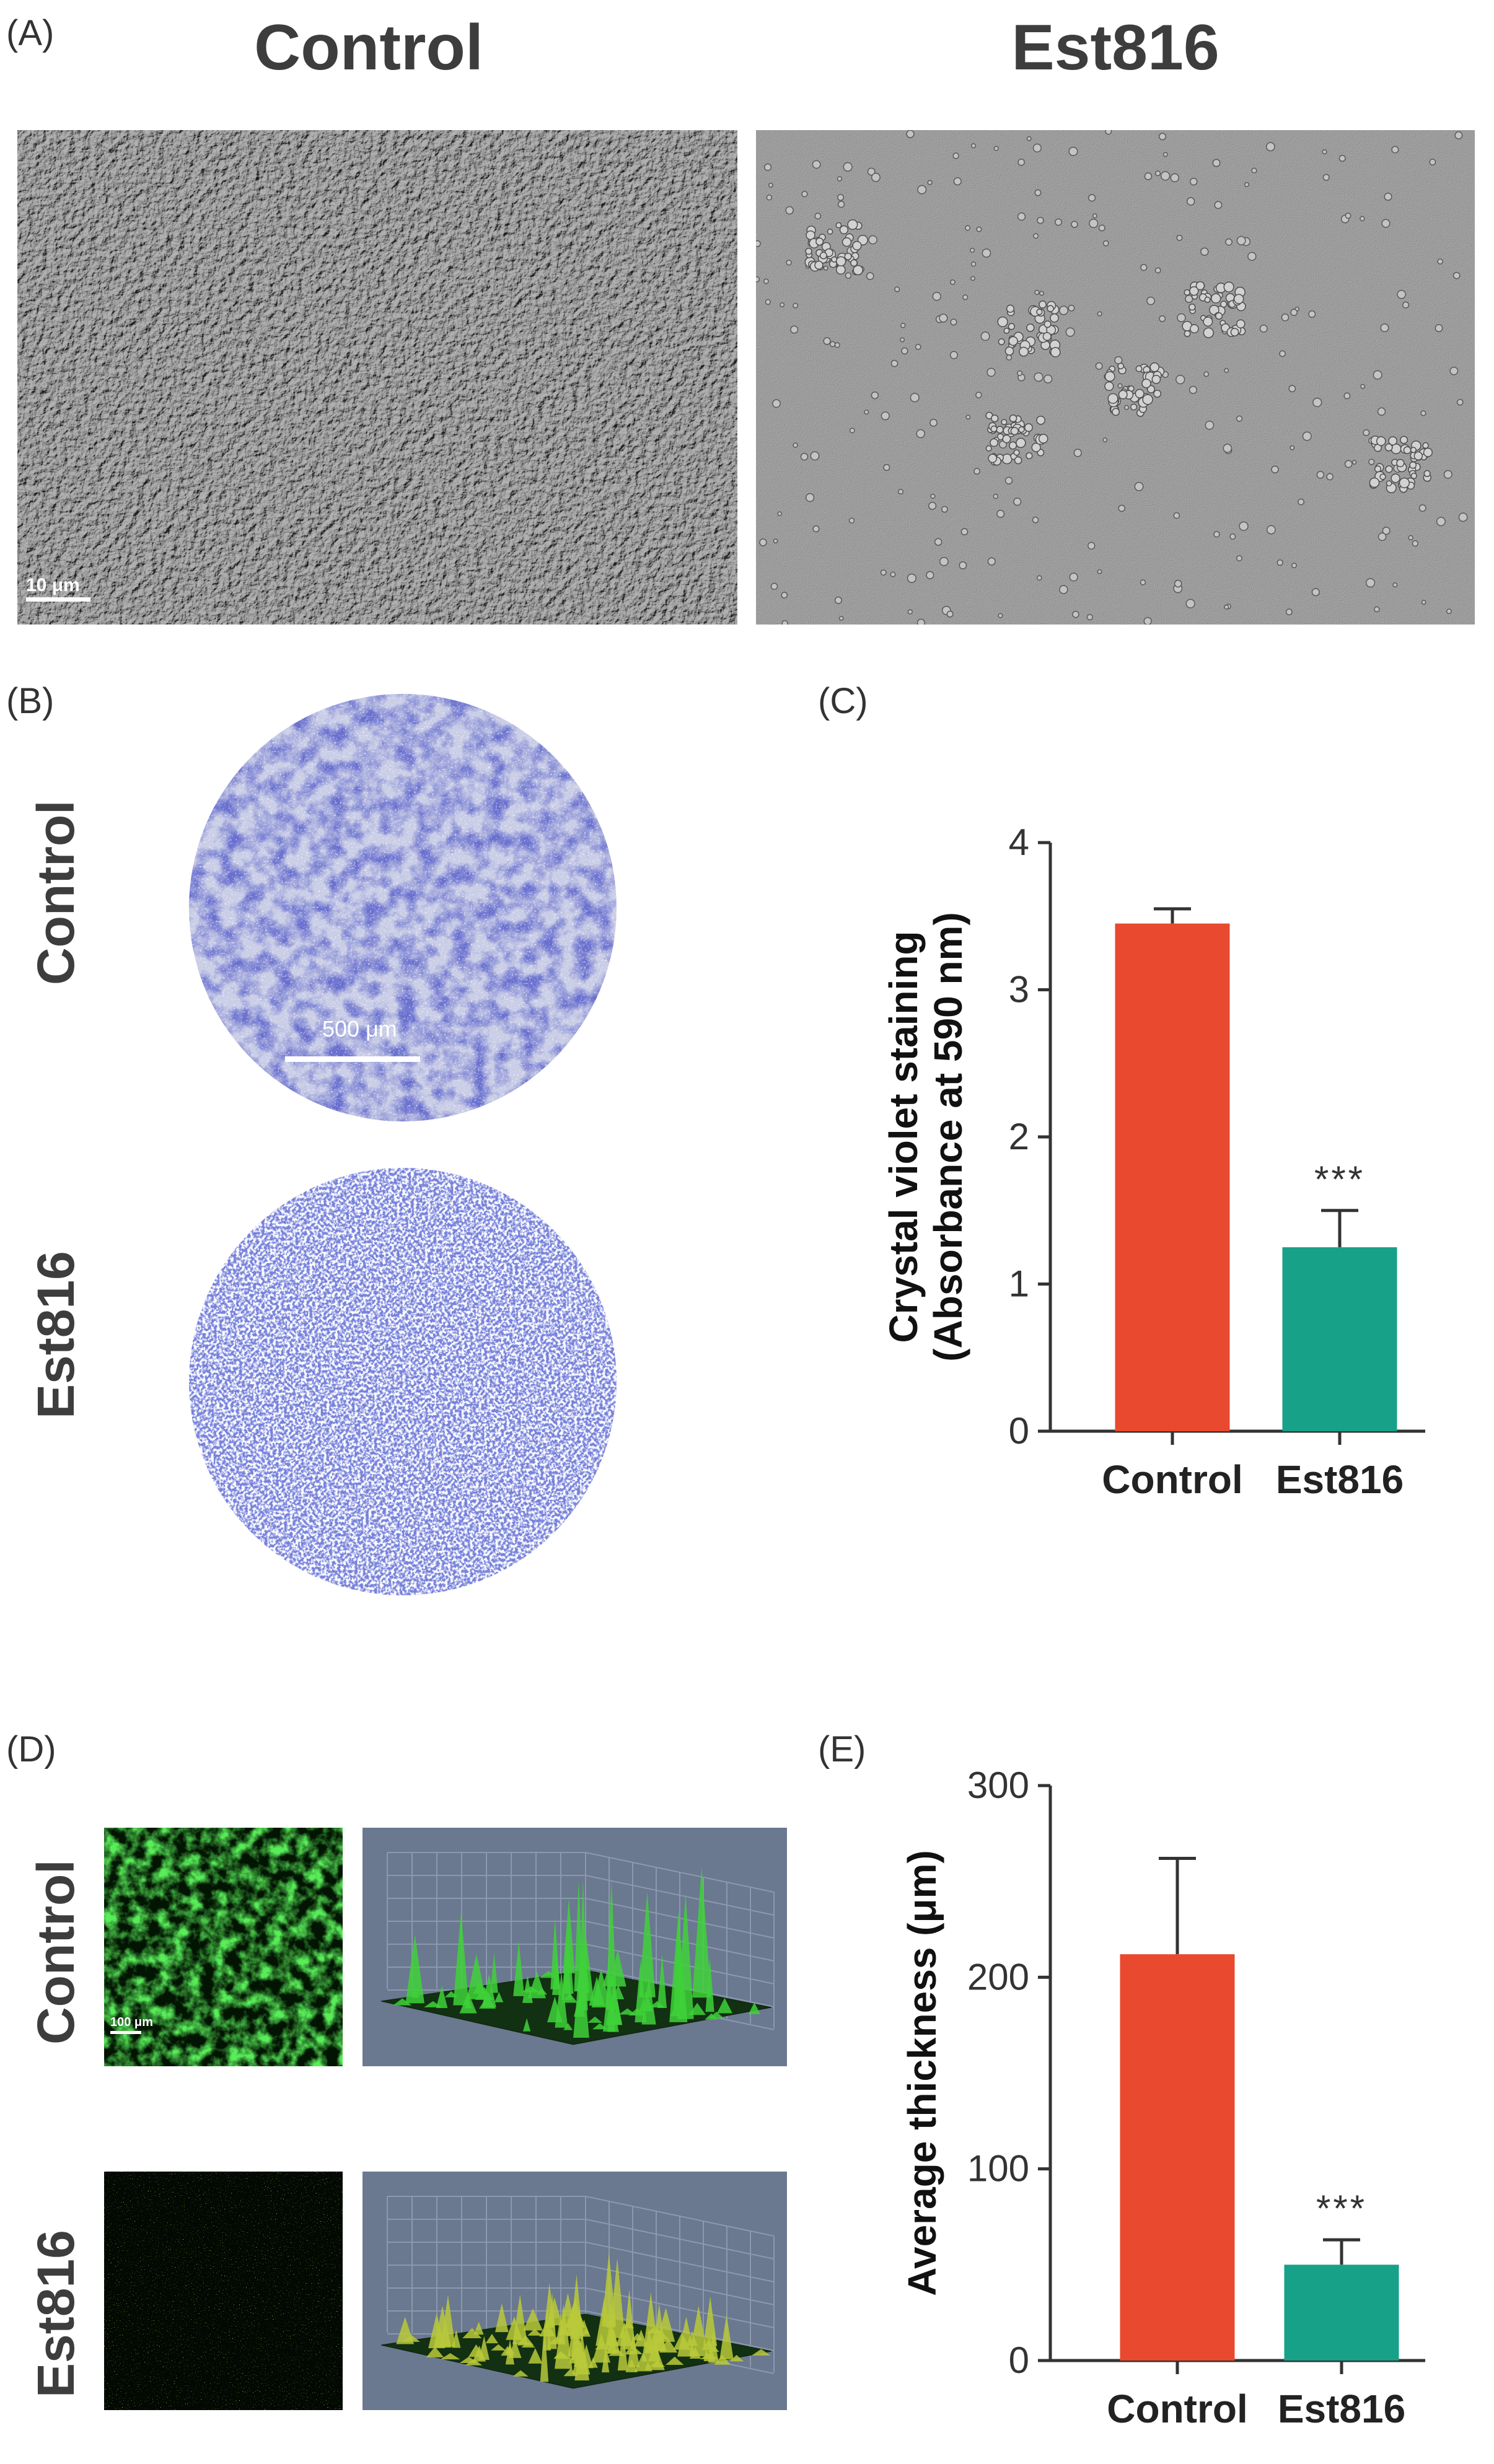 The width and height of the screenshot is (1494, 2464). What do you see at coordinates (360, 1028) in the screenshot?
I see `scale-bar-500um-label: 500 μm` at bounding box center [360, 1028].